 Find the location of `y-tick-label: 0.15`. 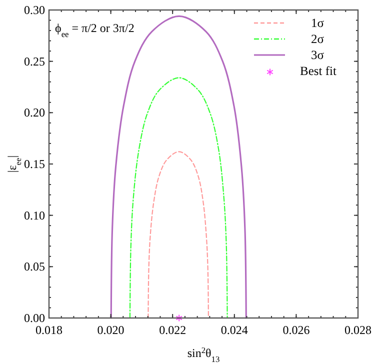

y-tick-label: 0.15 is located at coordinates (34, 164).